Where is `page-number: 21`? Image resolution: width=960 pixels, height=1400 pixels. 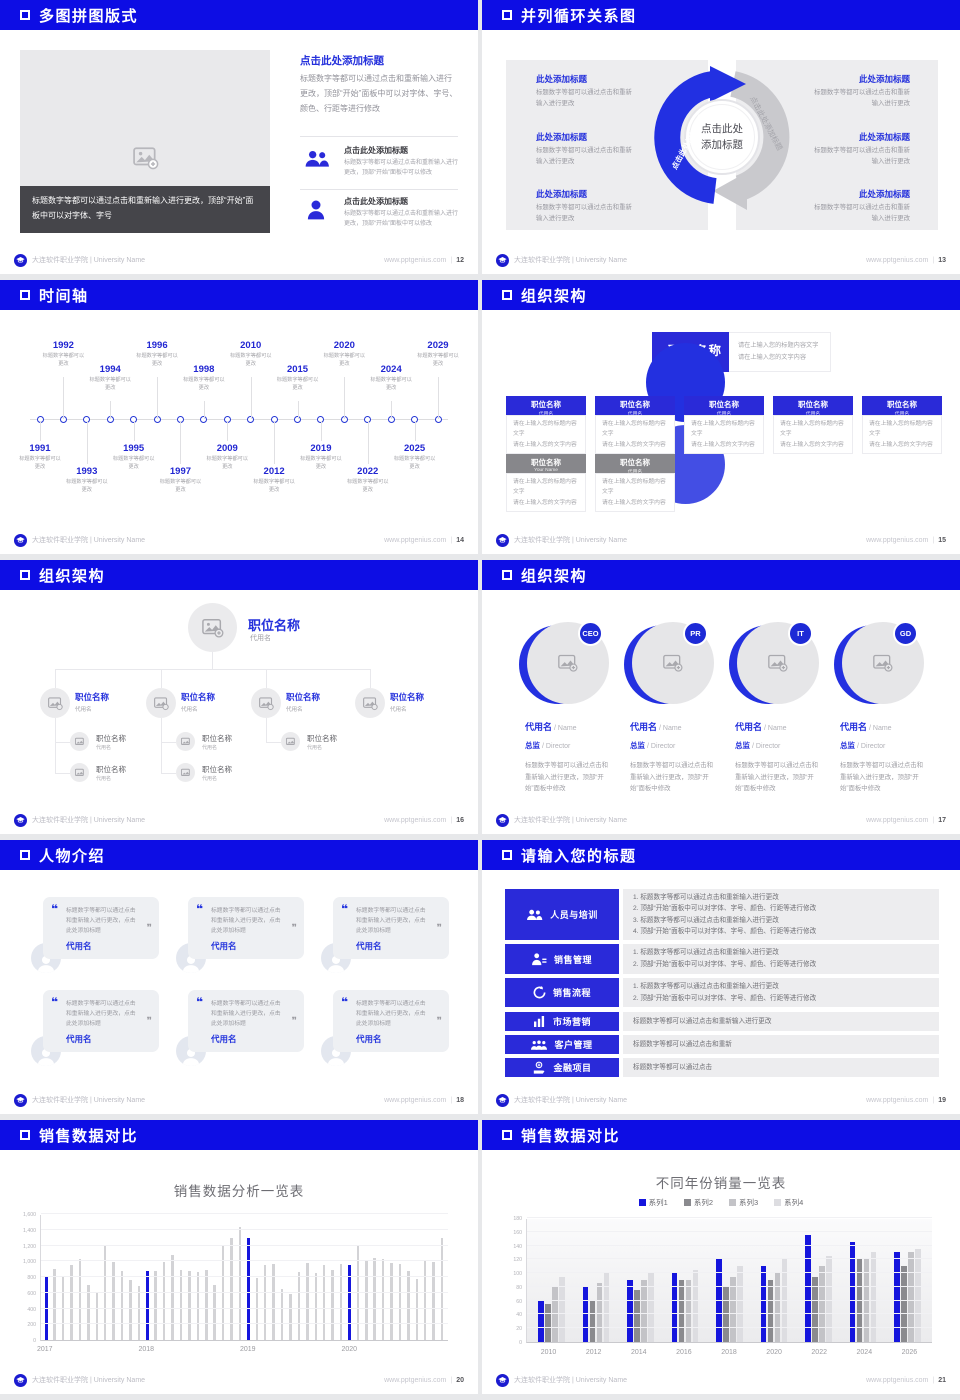 page-number: 21 is located at coordinates (942, 1380).